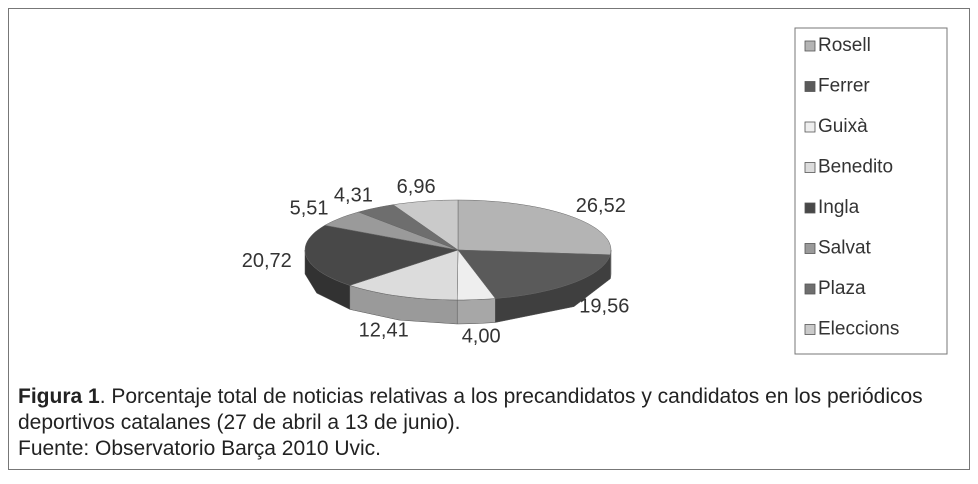  Describe the element at coordinates (601, 206) in the screenshot. I see `data-label: 26,52` at that location.